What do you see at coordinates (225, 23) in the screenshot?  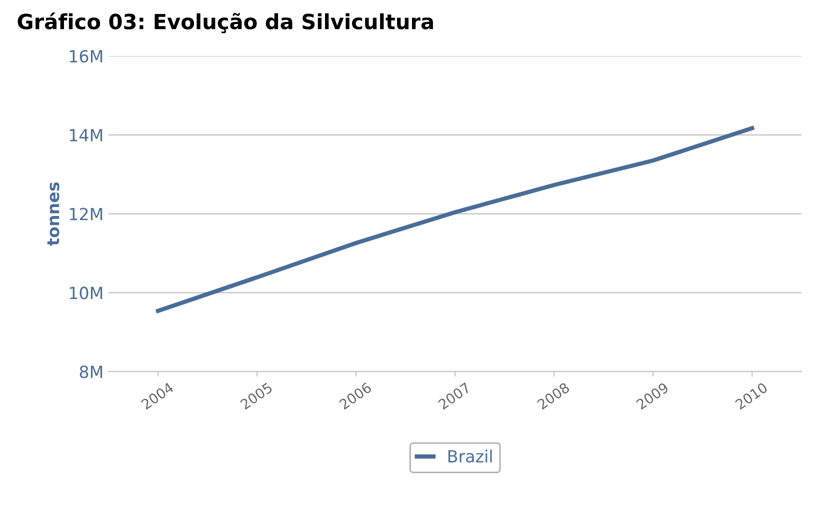 I see `chart-title: Gráfico 03: Evolução da Silvicultura` at bounding box center [225, 23].